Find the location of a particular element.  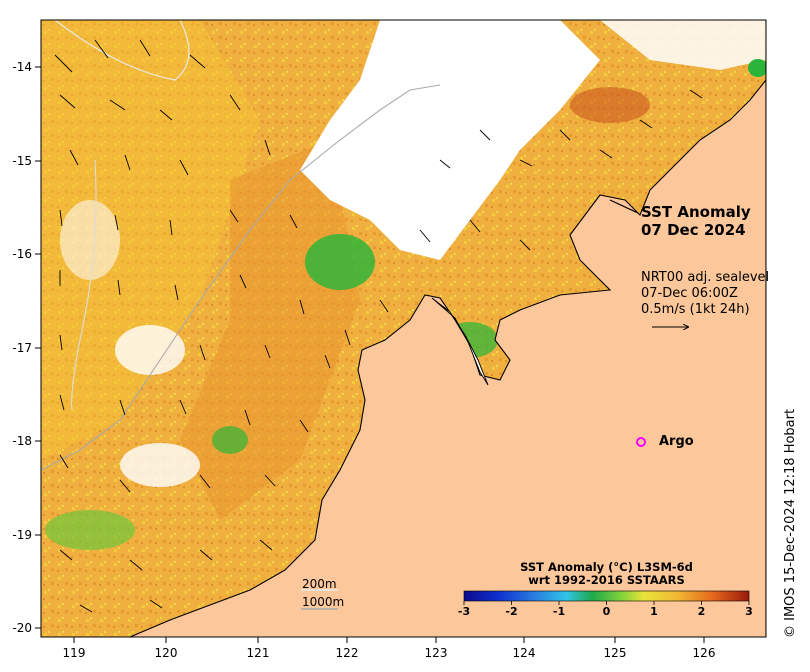

warm-anomaly is located at coordinates (610, 105).